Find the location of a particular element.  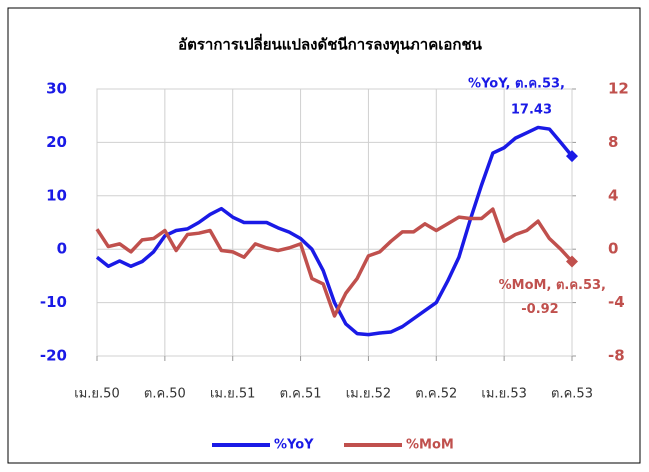

y2-tick-label: 8 is located at coordinates (613, 142).